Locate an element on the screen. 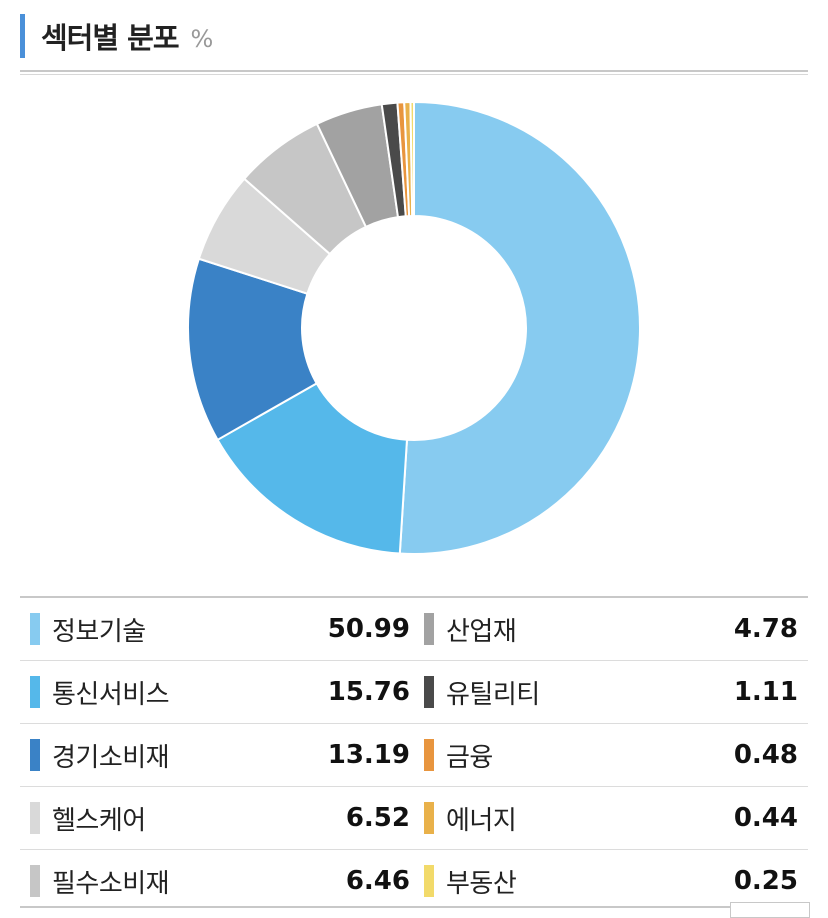 The image size is (828, 918). legend-value: 6.46 is located at coordinates (377, 881).